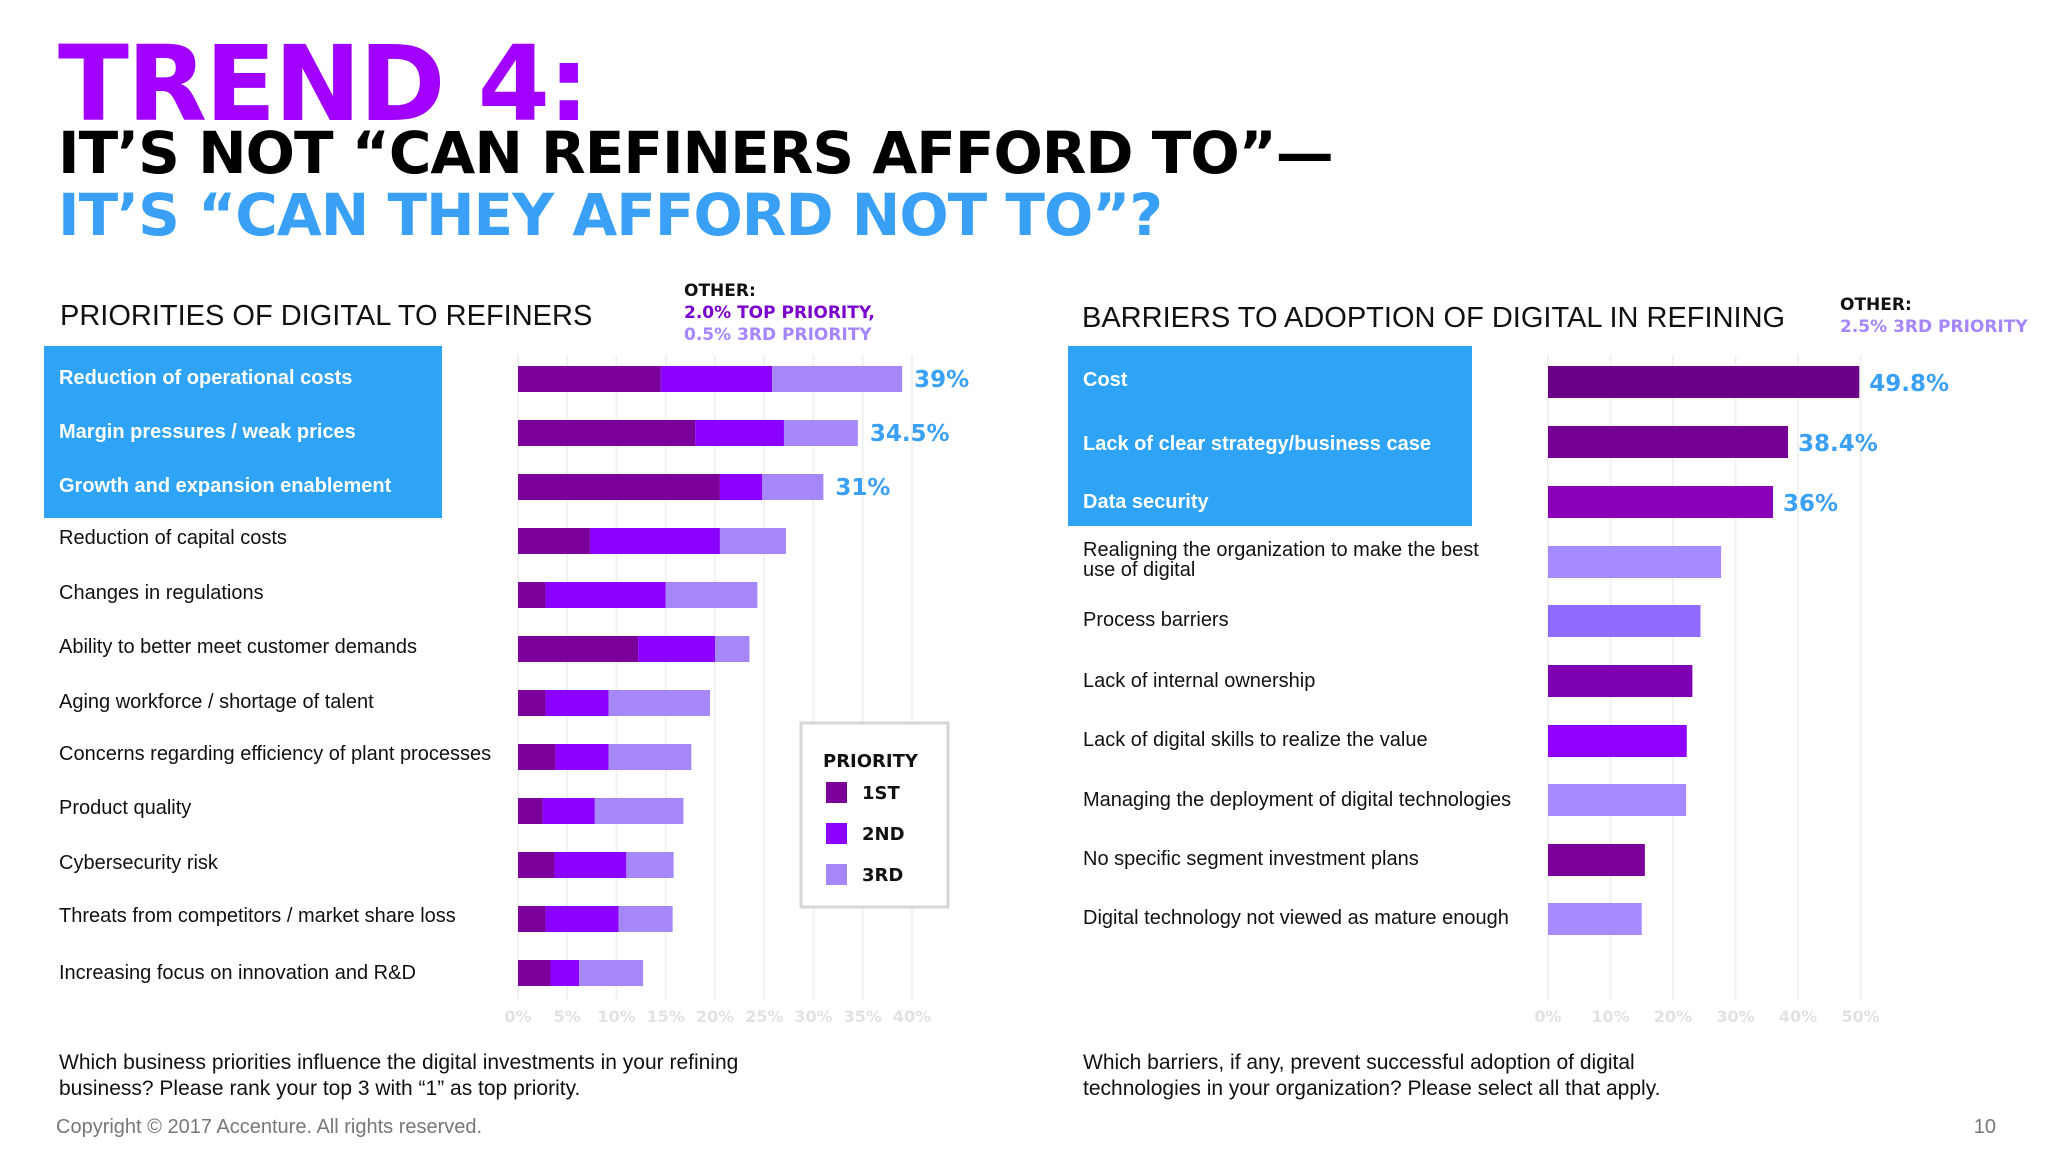 Image resolution: width=2048 pixels, height=1152 pixels. Describe the element at coordinates (1909, 384) in the screenshot. I see `data-label: 49.8%` at that location.